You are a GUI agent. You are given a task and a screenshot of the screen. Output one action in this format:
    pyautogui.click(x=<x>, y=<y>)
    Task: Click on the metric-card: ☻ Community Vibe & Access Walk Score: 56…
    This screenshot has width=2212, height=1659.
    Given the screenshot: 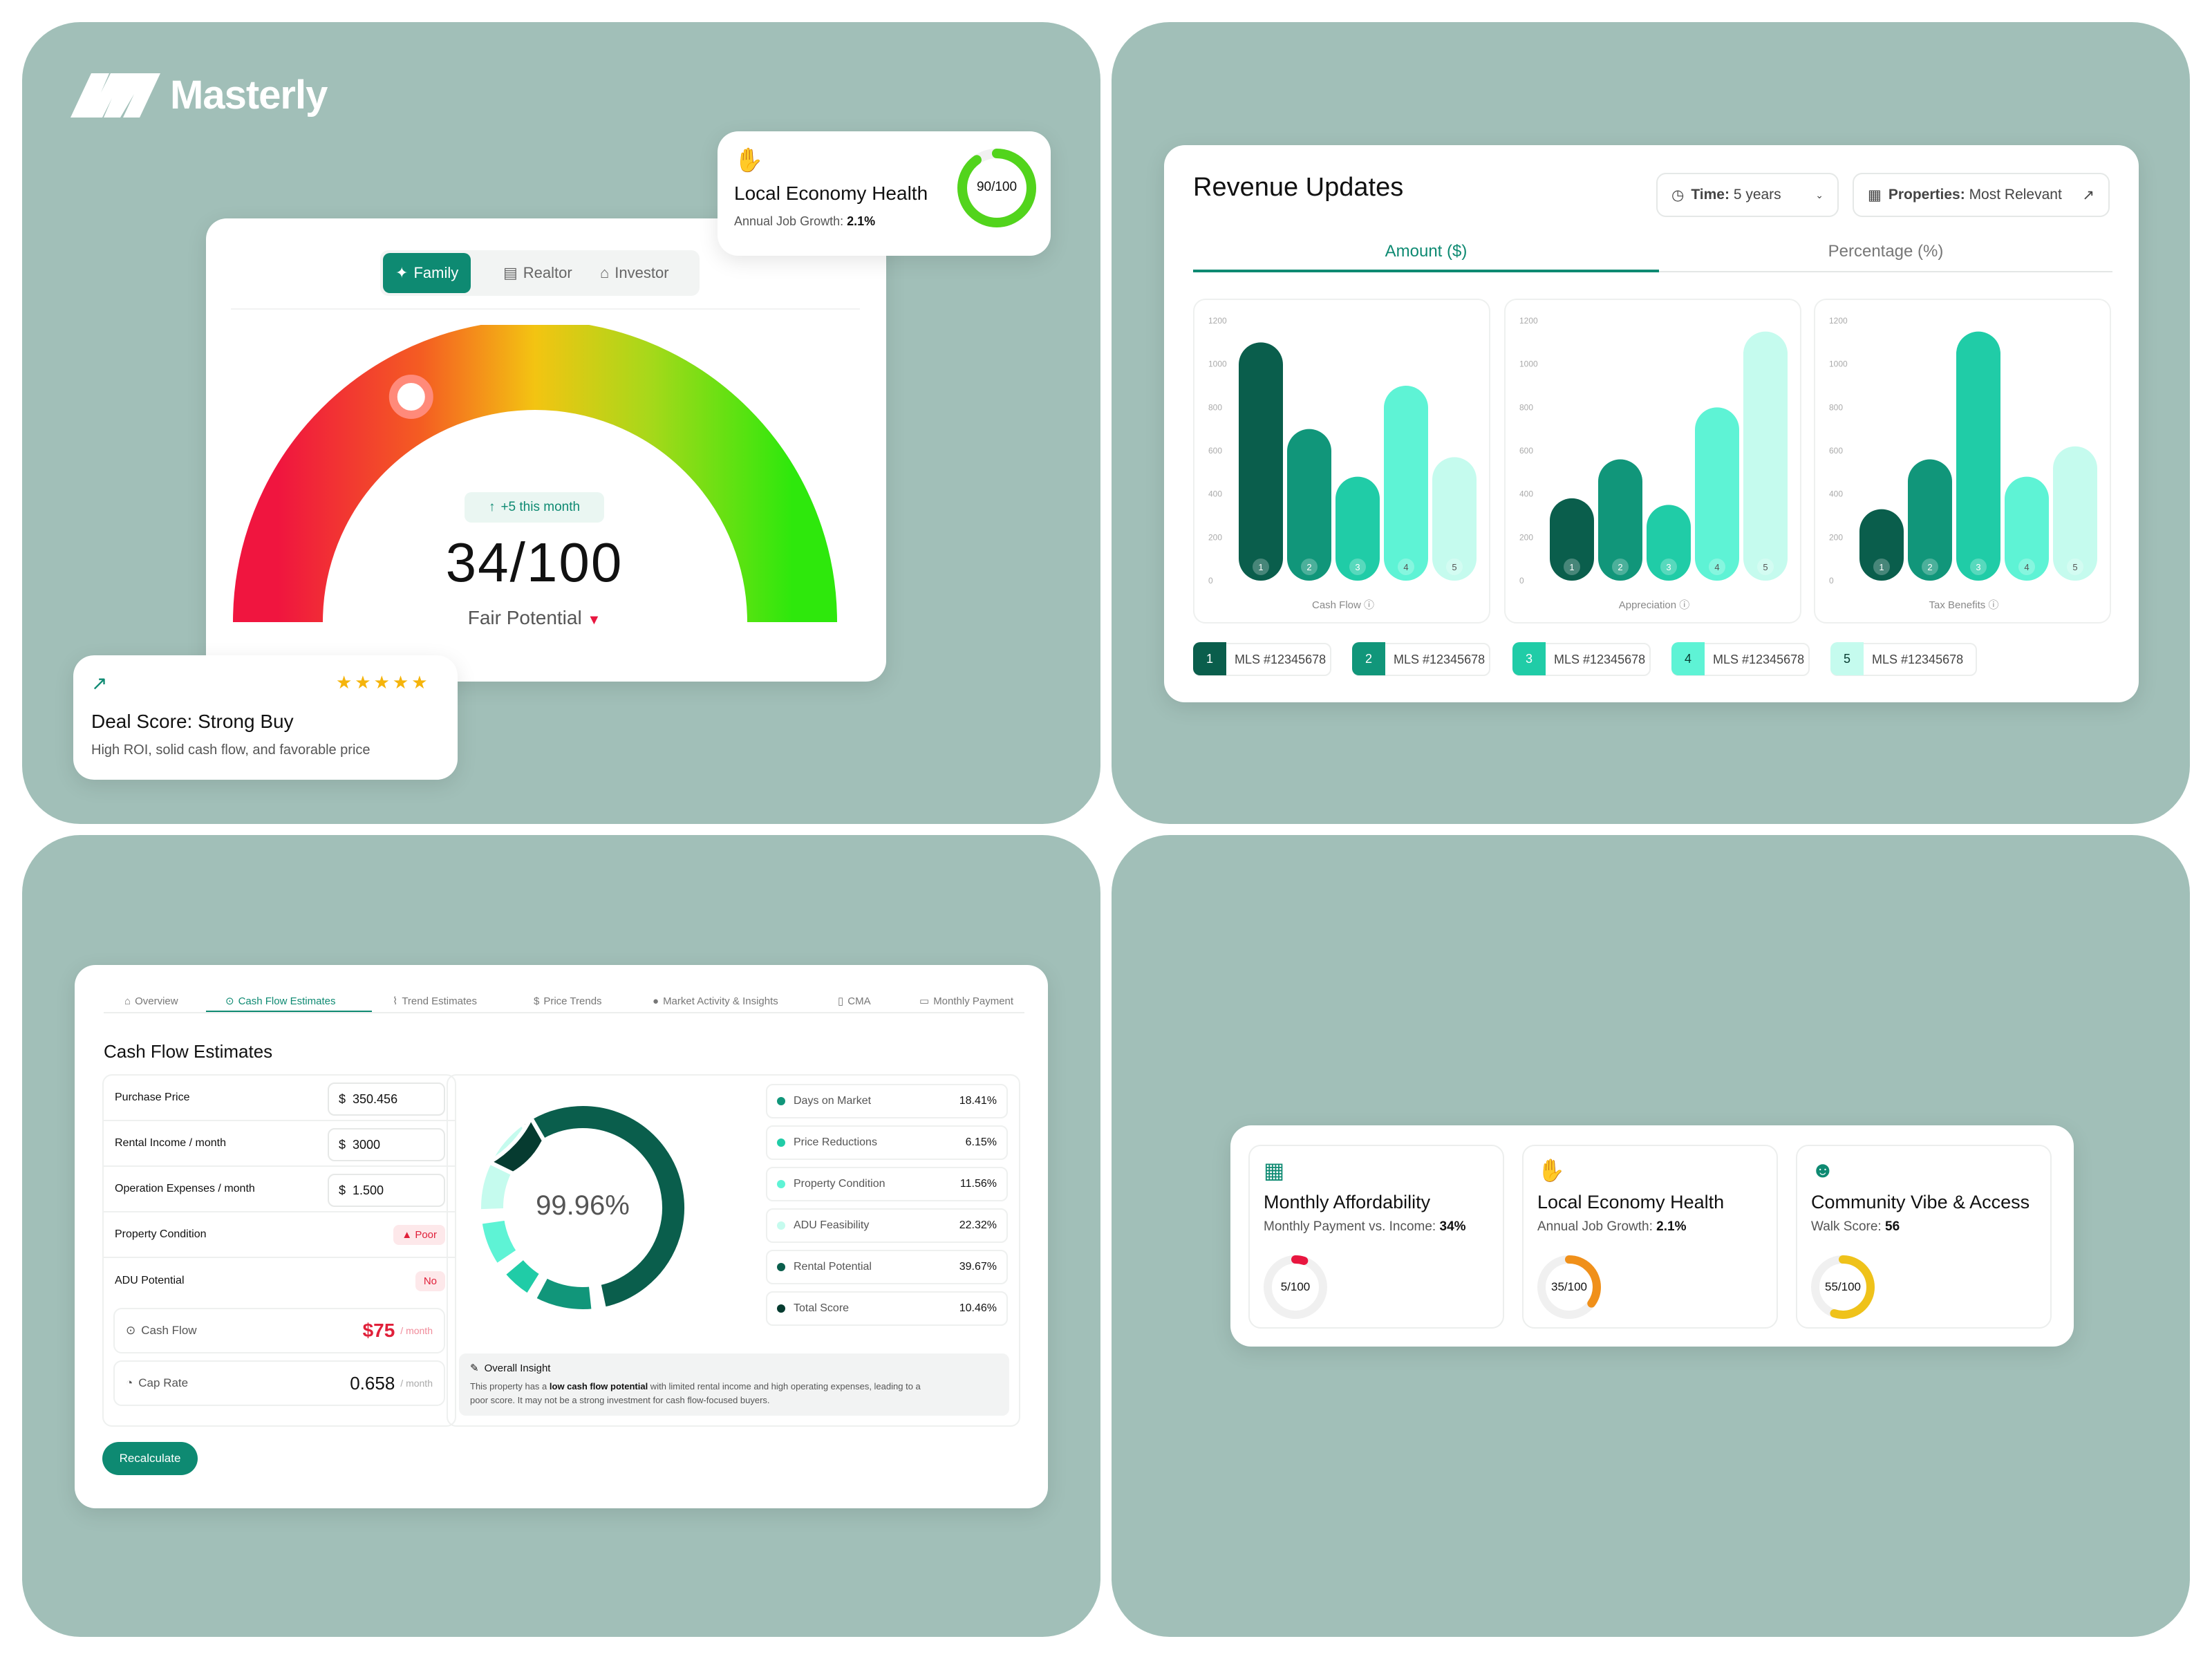 What is the action you would take?
    pyautogui.click(x=1924, y=1237)
    